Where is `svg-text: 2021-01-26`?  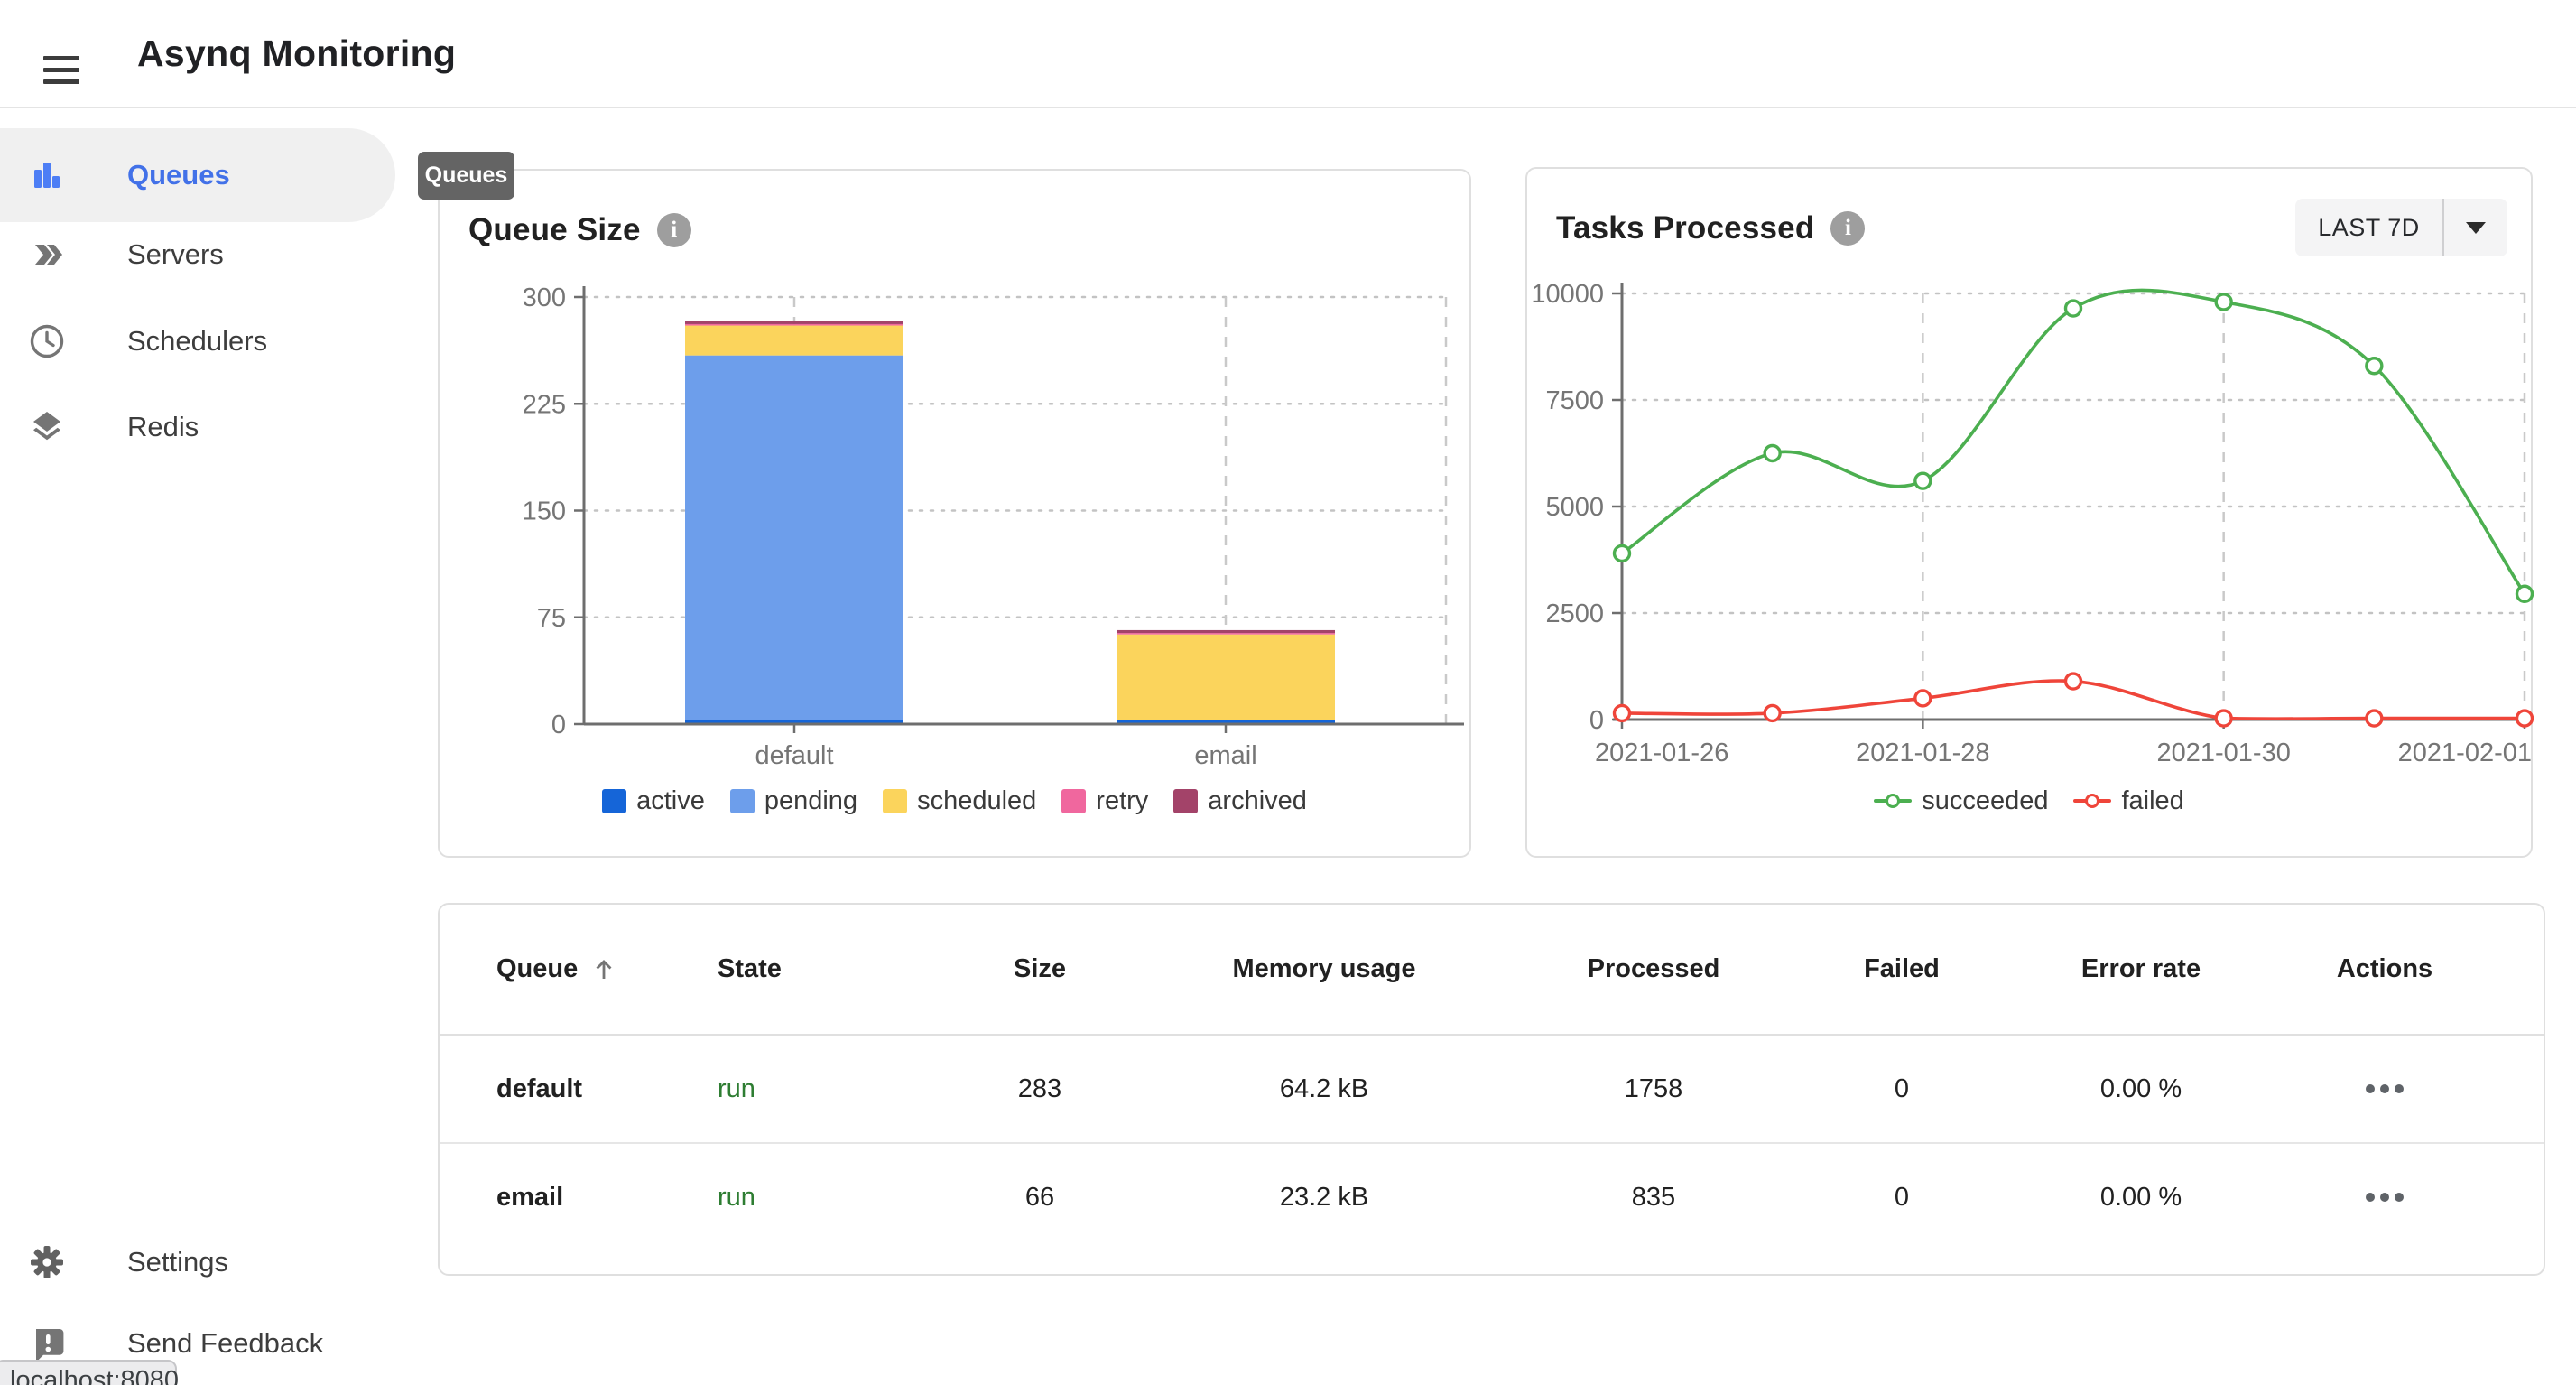
svg-text: 2021-01-26 is located at coordinates (1661, 753).